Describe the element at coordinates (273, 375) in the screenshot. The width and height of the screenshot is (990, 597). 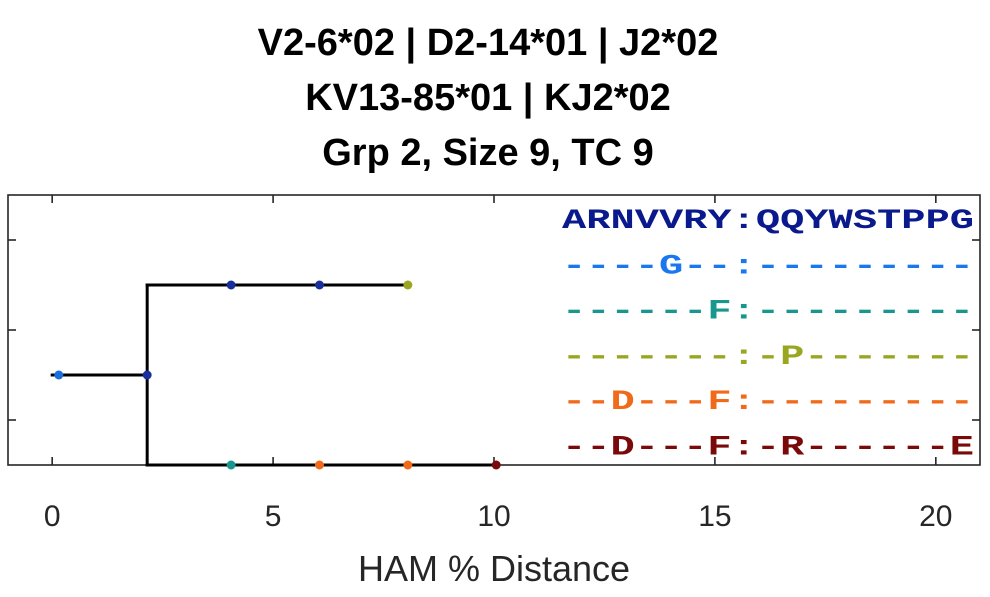
I see `tree-branches` at that location.